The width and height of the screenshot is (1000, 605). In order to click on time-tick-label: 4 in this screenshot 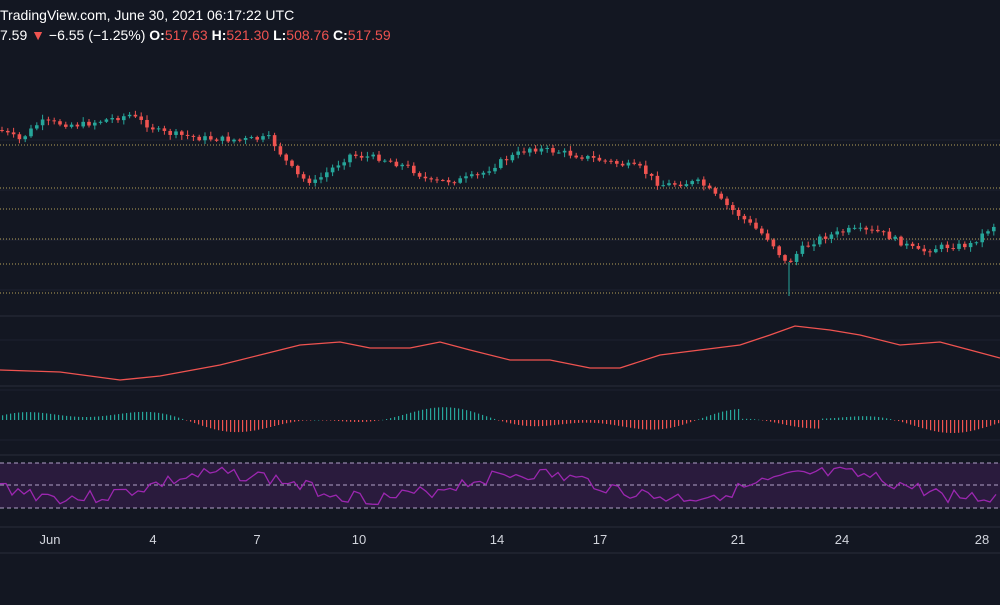, I will do `click(152, 539)`.